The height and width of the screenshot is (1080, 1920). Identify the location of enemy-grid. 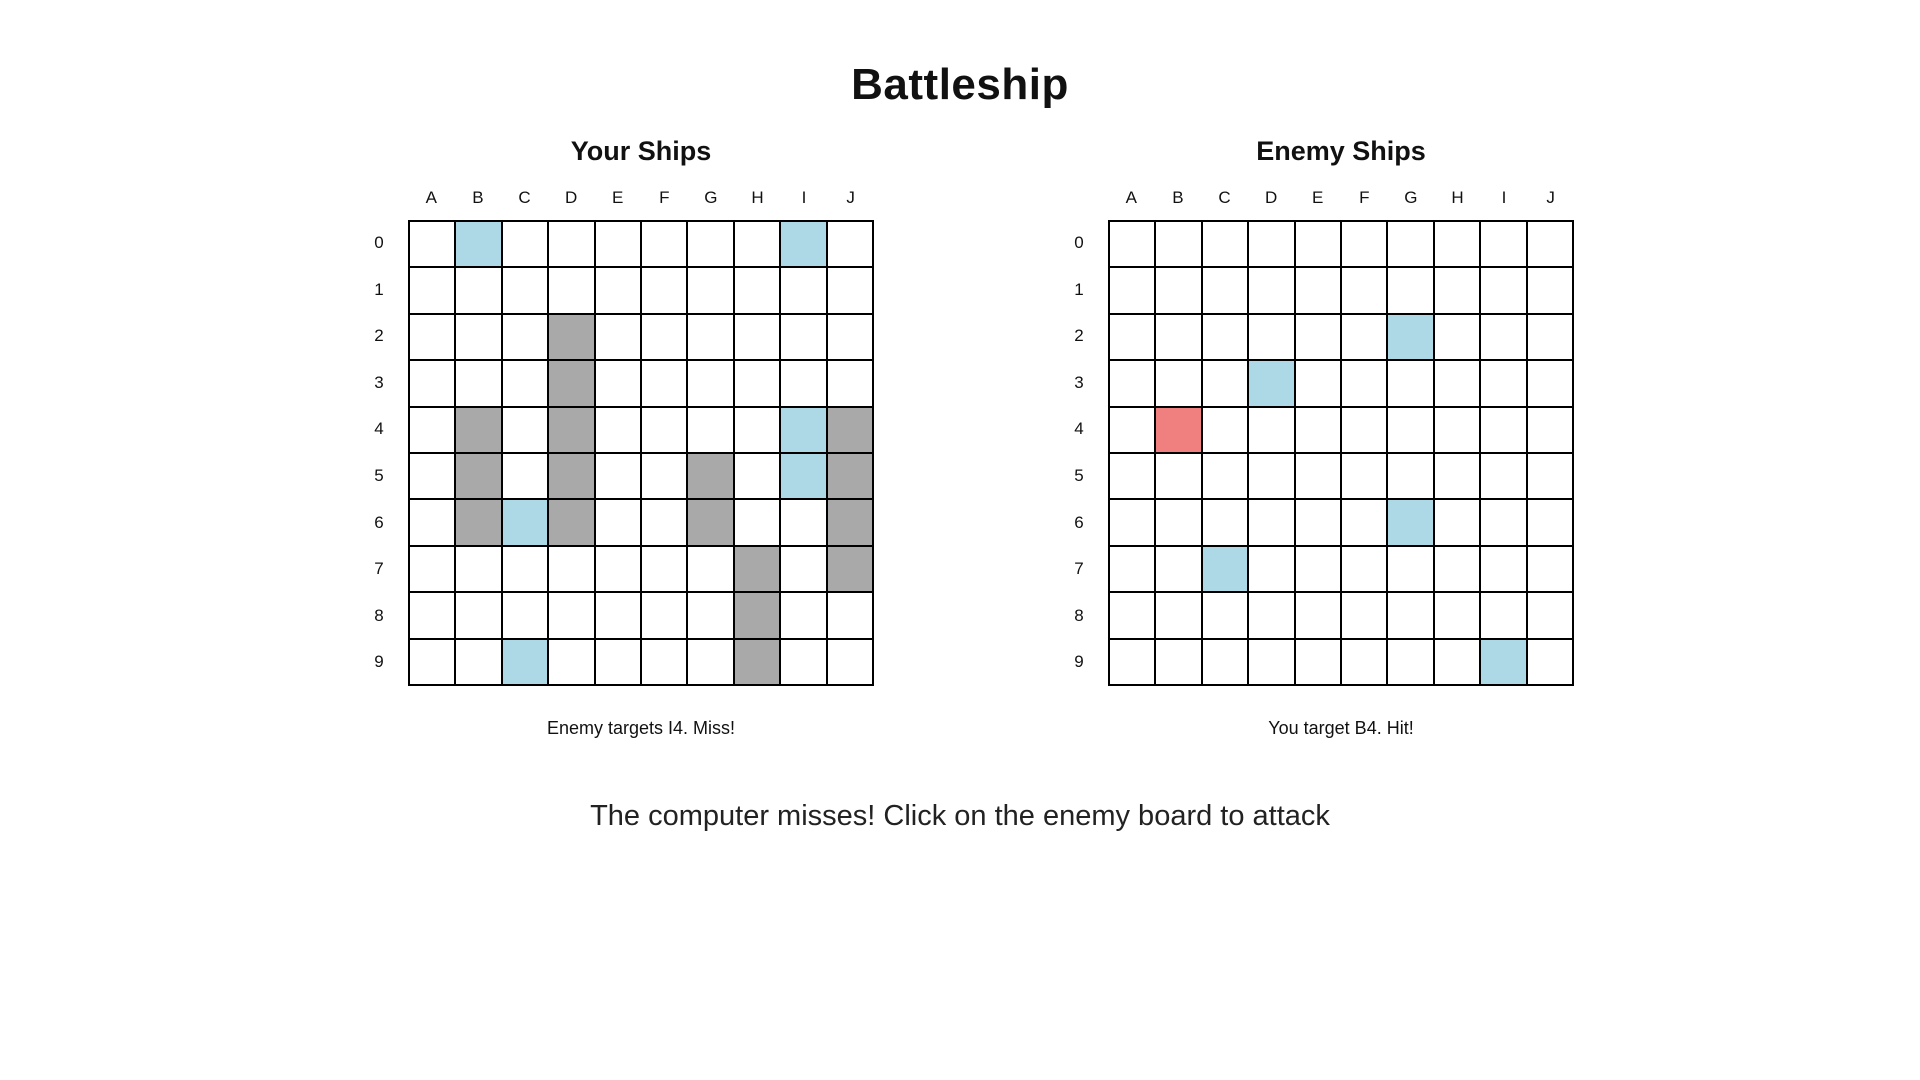
(1341, 453).